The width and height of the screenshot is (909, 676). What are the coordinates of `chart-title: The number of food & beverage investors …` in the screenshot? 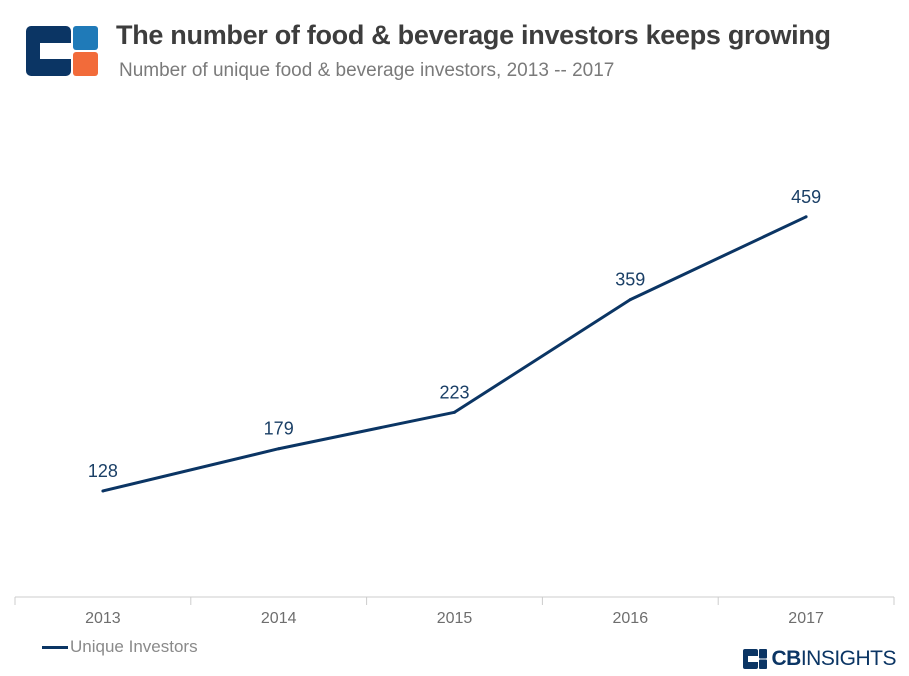 It's located at (473, 35).